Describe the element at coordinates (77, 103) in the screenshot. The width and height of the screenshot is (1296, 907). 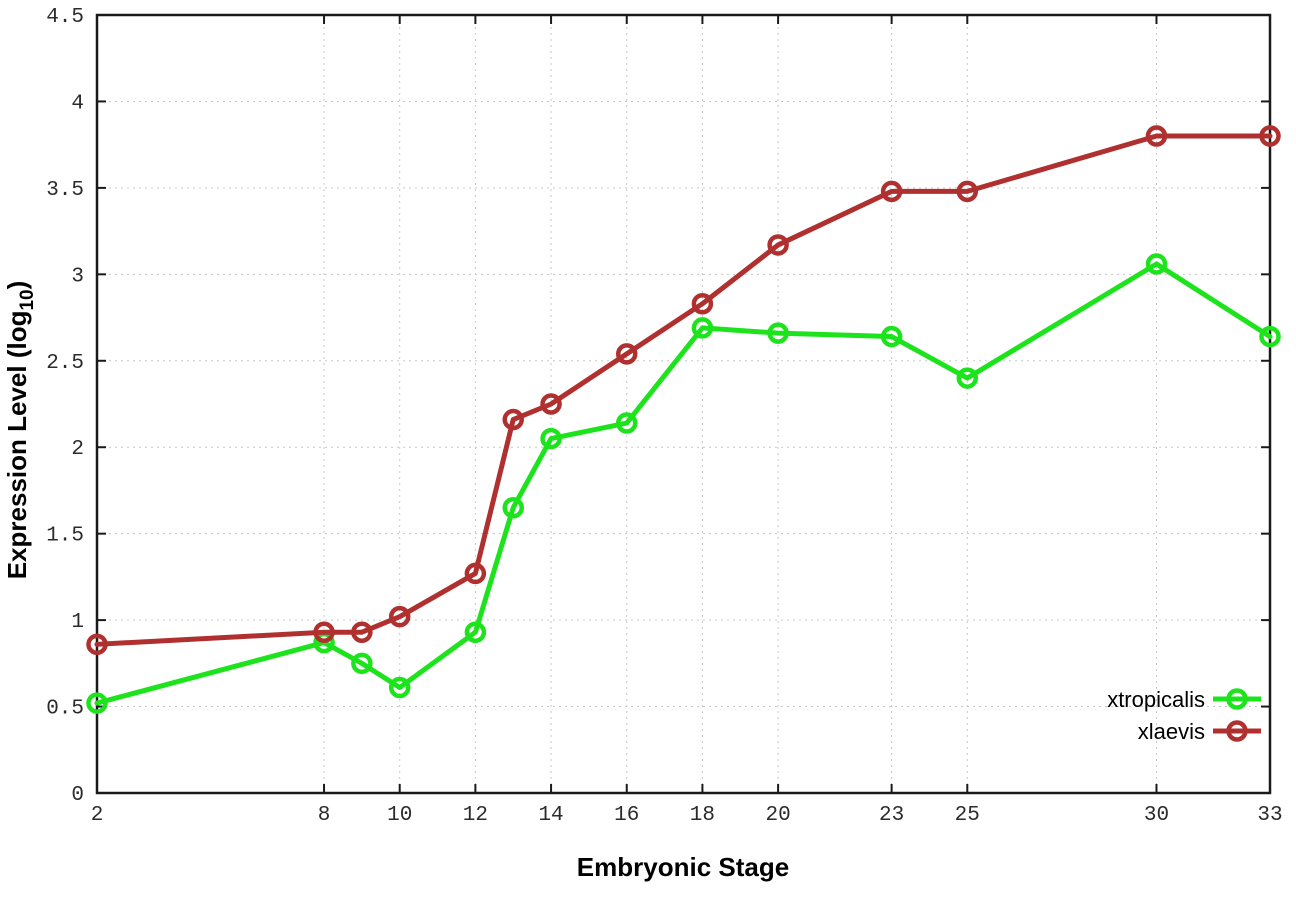
I see `y-tick-label: 4` at that location.